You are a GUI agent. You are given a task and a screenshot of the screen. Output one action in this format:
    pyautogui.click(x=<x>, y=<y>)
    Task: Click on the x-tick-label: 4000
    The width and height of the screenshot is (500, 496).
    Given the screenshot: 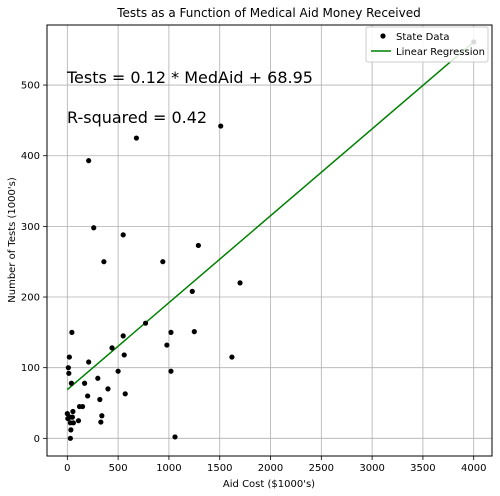 What is the action you would take?
    pyautogui.click(x=473, y=468)
    